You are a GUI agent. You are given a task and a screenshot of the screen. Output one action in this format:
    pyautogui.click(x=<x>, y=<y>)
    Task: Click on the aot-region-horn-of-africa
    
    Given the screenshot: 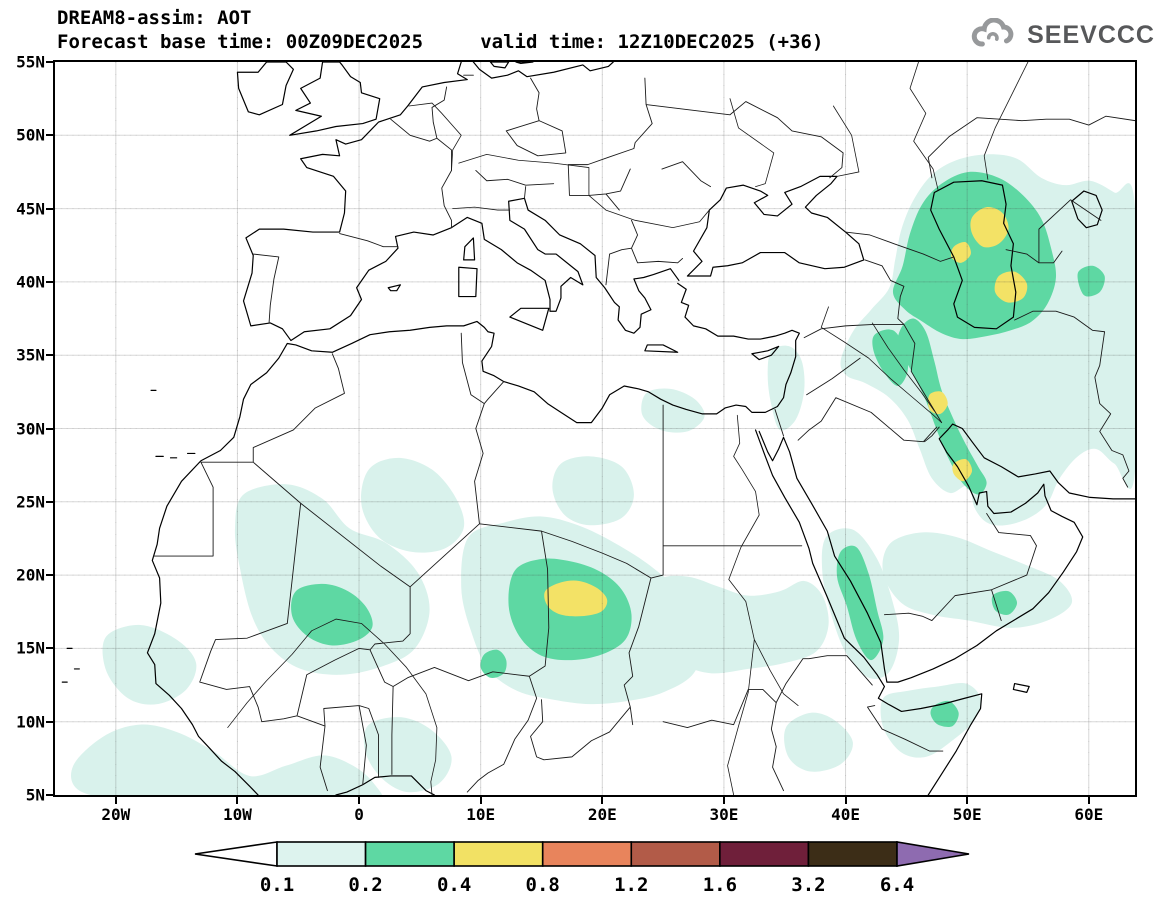 What is the action you would take?
    pyautogui.click(x=930, y=720)
    